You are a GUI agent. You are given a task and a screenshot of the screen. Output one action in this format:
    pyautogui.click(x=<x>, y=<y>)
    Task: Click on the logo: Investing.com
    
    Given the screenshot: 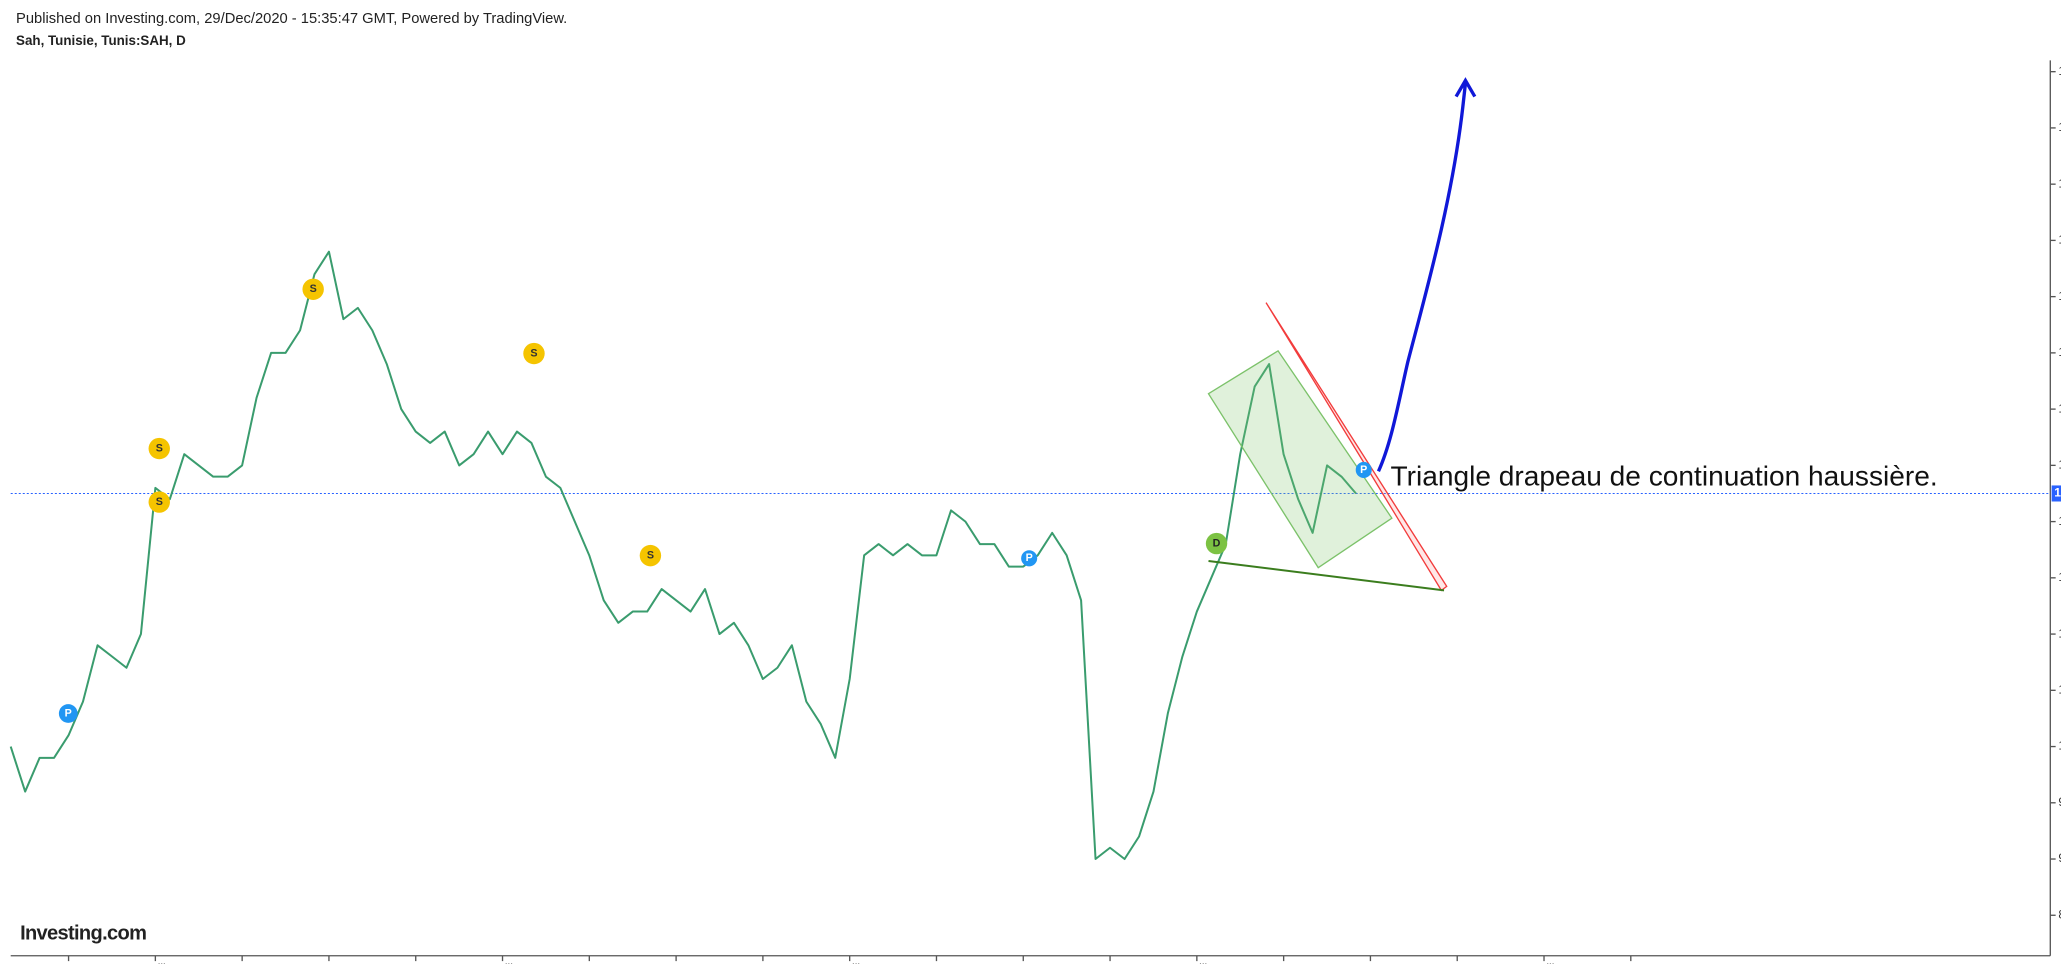 What is the action you would take?
    pyautogui.click(x=83, y=934)
    